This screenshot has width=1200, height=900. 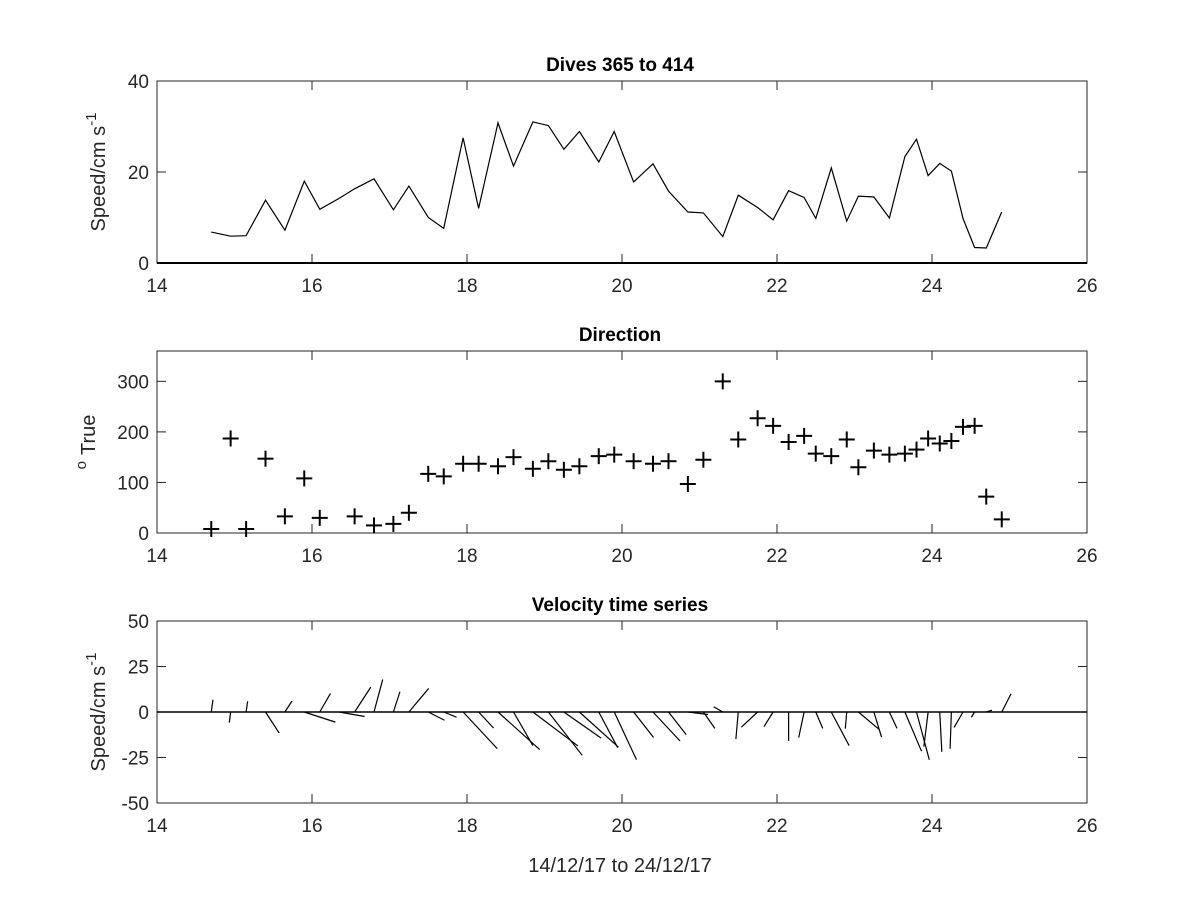 I want to click on direction-panel-title: Direction, so click(x=620, y=335).